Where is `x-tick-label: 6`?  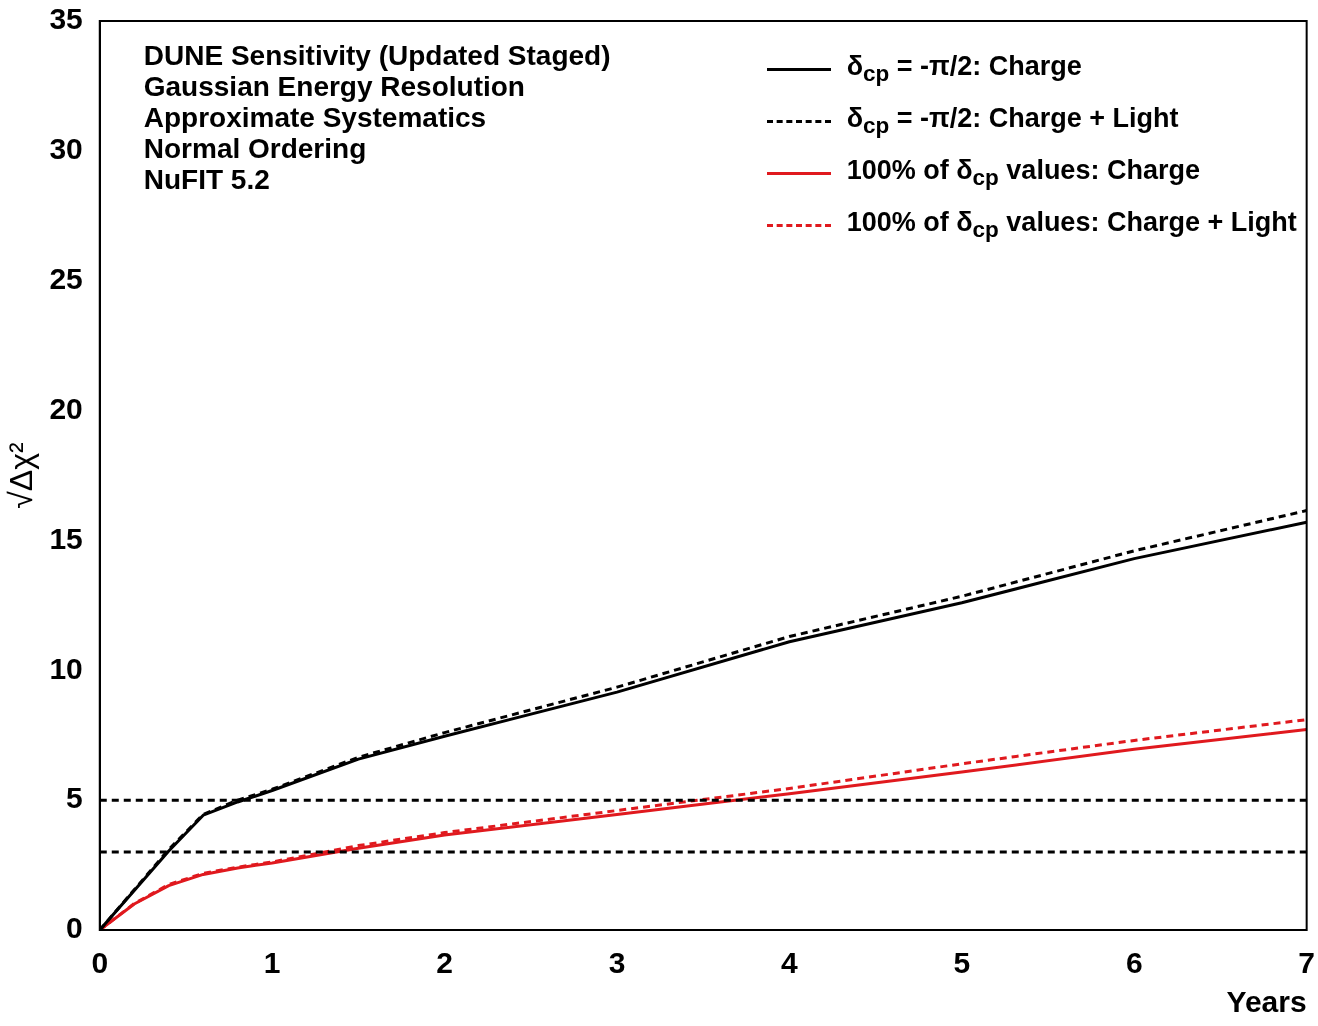
x-tick-label: 6 is located at coordinates (1134, 963).